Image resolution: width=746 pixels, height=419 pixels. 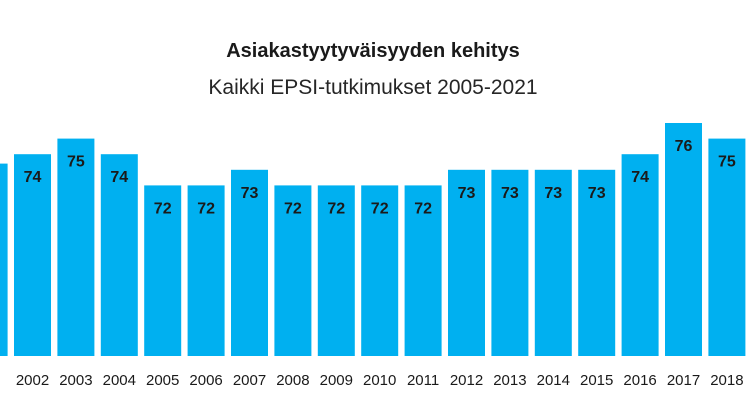 I want to click on bar-2008, so click(x=293, y=270).